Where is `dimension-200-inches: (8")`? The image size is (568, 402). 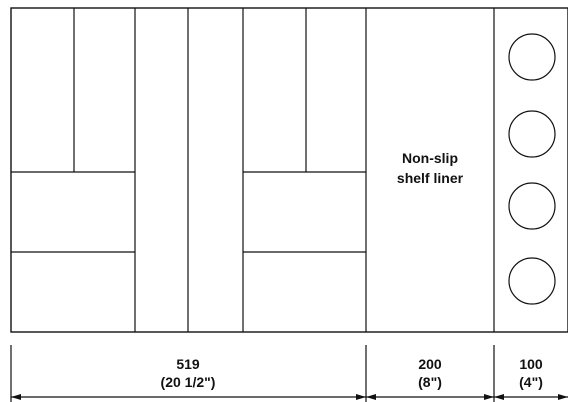 dimension-200-inches: (8") is located at coordinates (430, 382).